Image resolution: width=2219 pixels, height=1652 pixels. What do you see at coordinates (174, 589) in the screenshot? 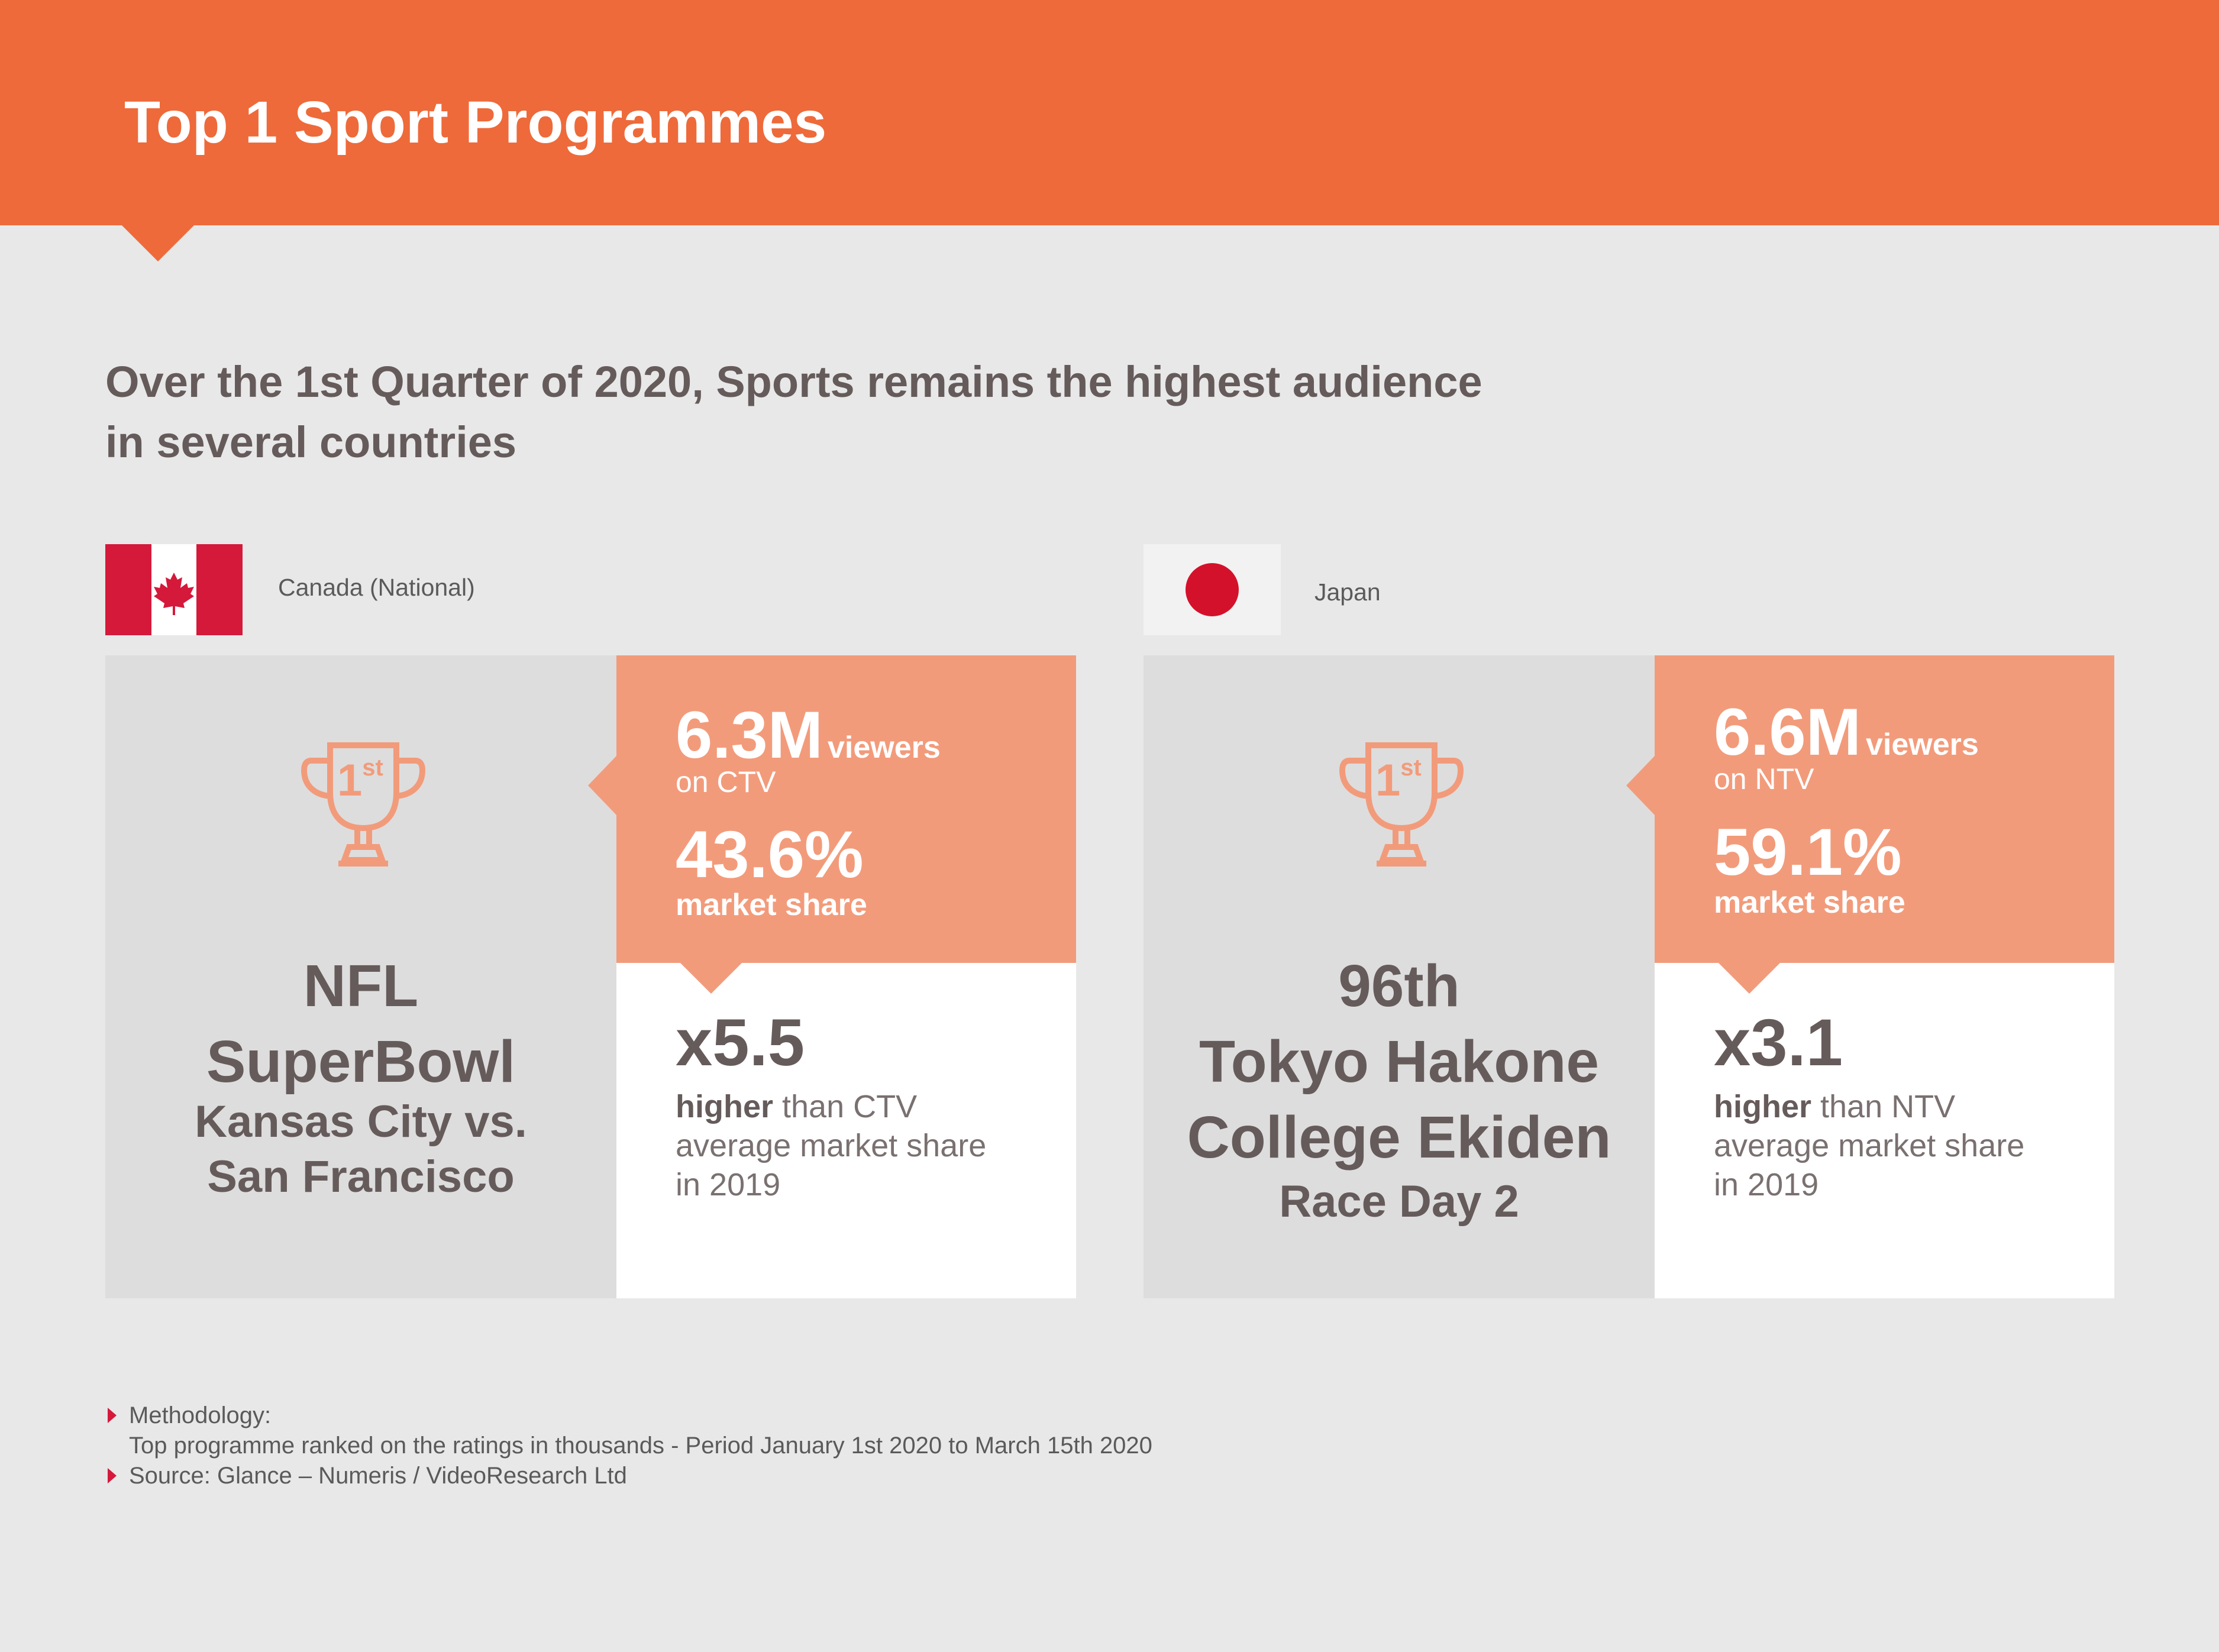
I see `canada-flag-icon` at bounding box center [174, 589].